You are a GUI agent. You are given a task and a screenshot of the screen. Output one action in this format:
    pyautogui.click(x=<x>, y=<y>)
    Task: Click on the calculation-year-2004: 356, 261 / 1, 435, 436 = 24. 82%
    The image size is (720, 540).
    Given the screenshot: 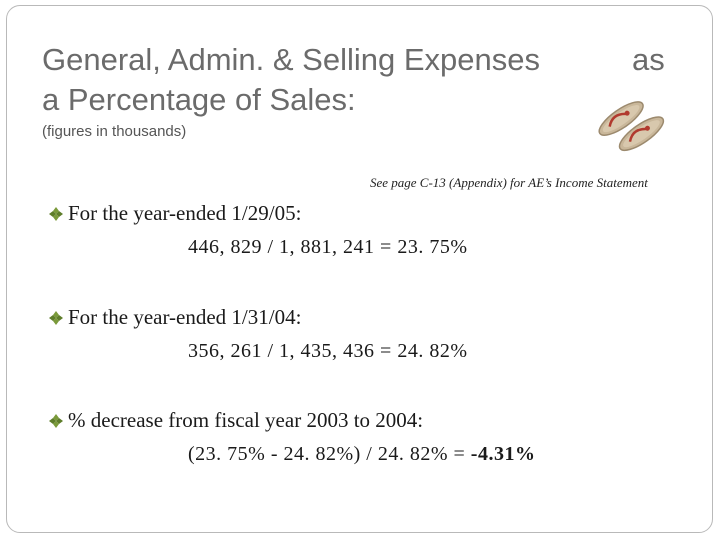 What is the action you would take?
    pyautogui.click(x=328, y=351)
    